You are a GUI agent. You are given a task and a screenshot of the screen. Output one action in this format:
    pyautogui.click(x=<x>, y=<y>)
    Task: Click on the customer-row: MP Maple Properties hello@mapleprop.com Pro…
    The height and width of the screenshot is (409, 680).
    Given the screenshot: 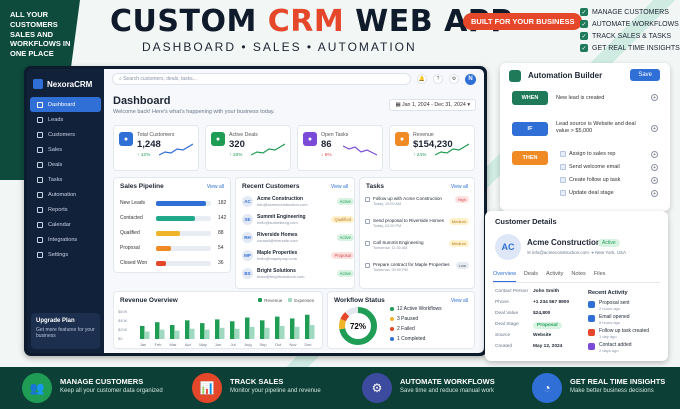 What is the action you would take?
    pyautogui.click(x=298, y=255)
    